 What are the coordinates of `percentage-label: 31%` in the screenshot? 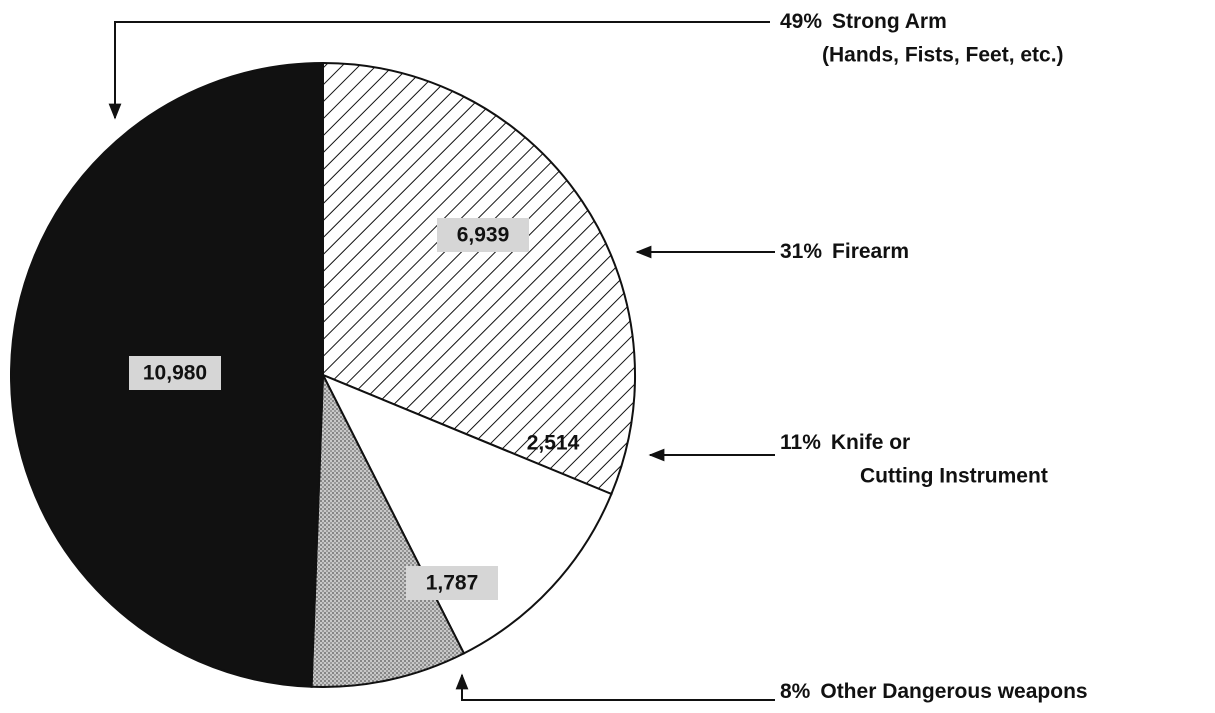 It's located at (801, 251).